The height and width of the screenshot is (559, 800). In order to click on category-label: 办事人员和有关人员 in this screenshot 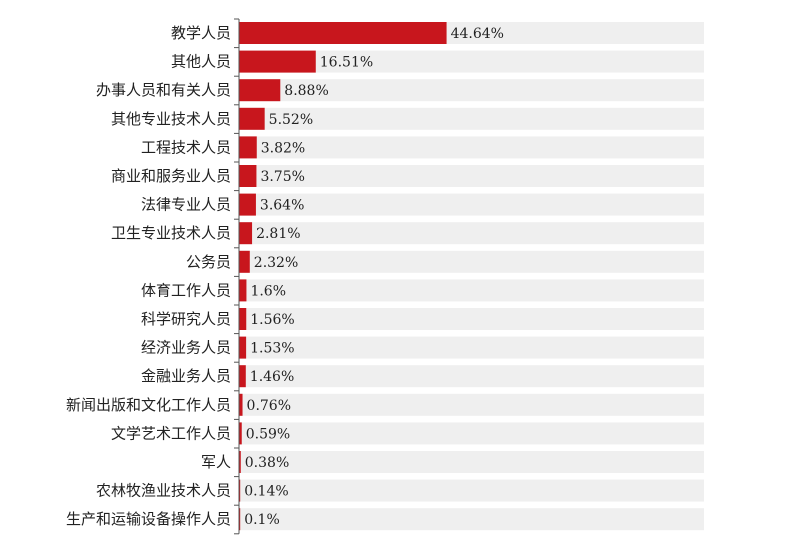, I will do `click(163, 90)`.